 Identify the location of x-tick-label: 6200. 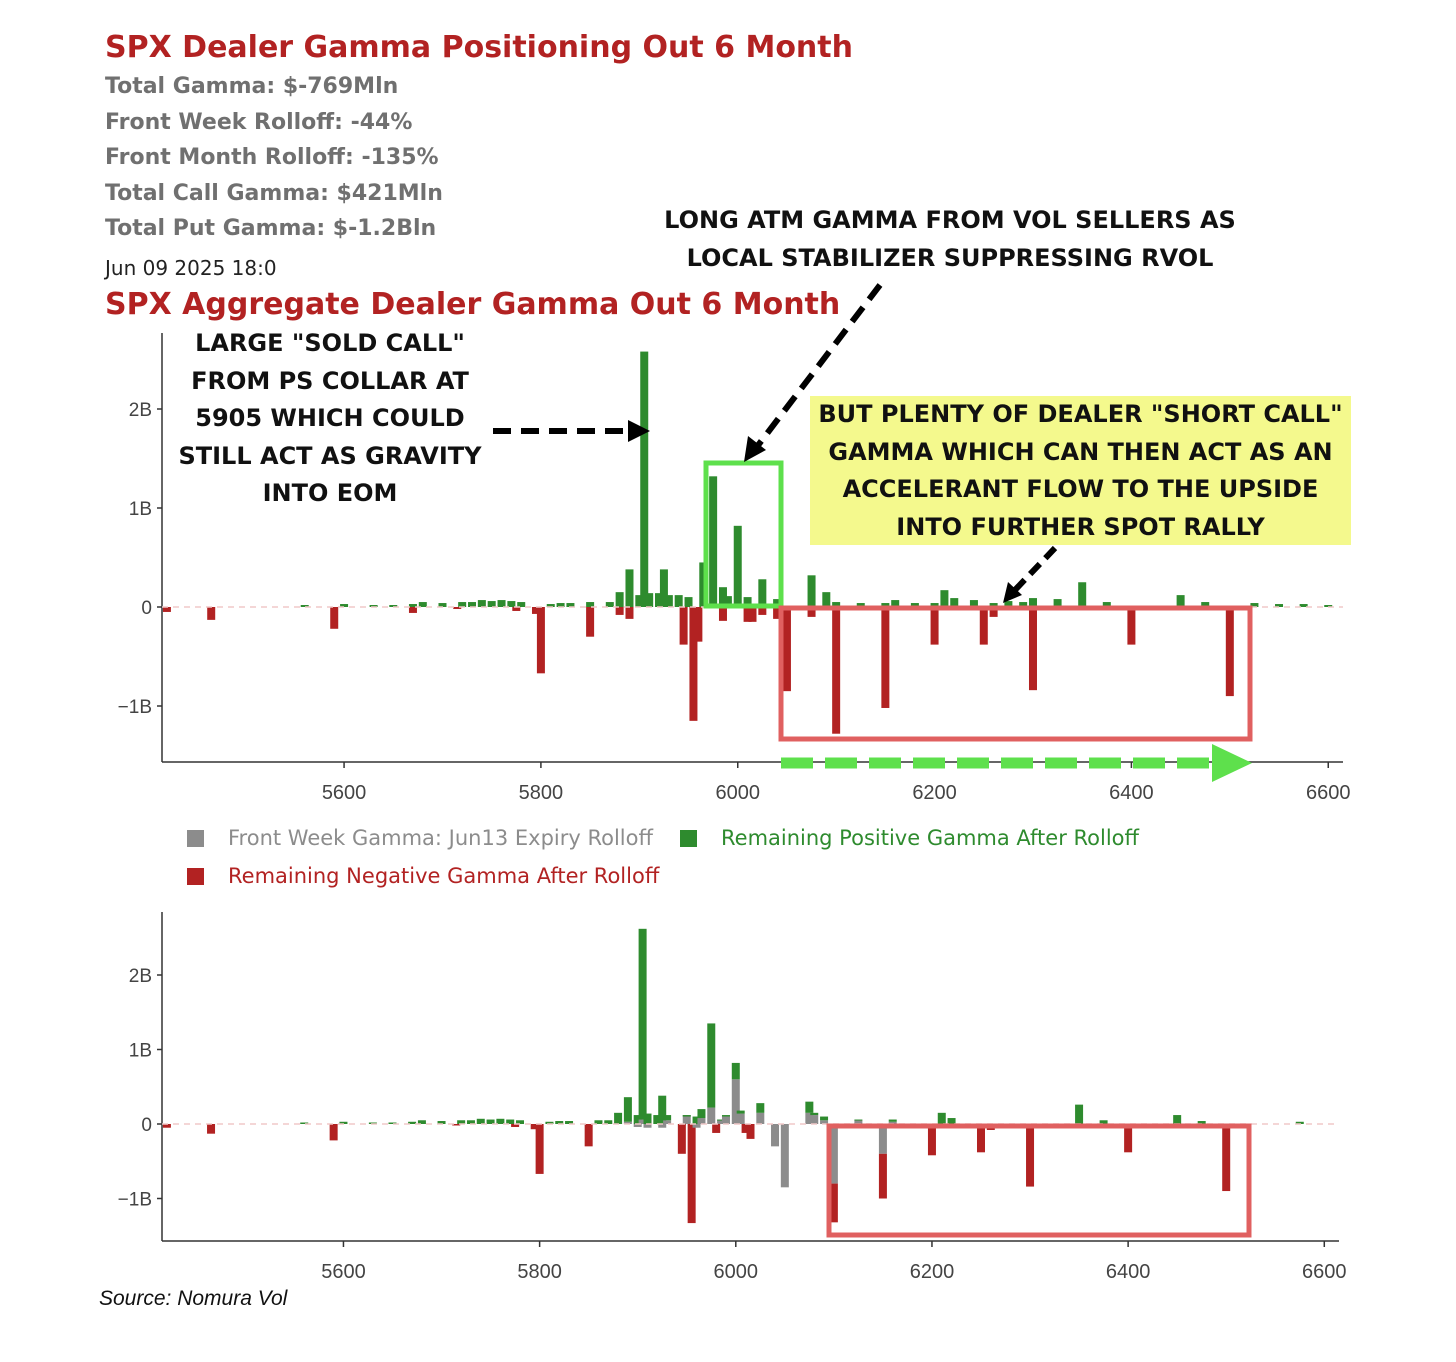
(934, 793).